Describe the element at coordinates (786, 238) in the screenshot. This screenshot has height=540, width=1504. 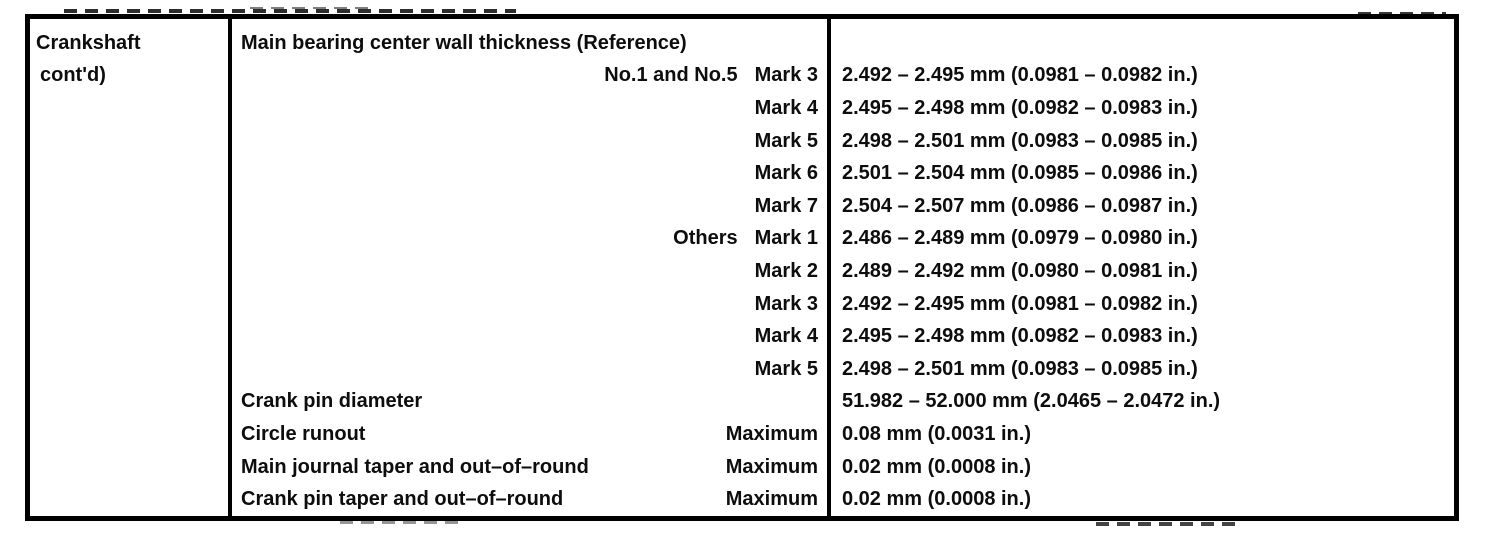
I see `spec-mark: Mark 1` at that location.